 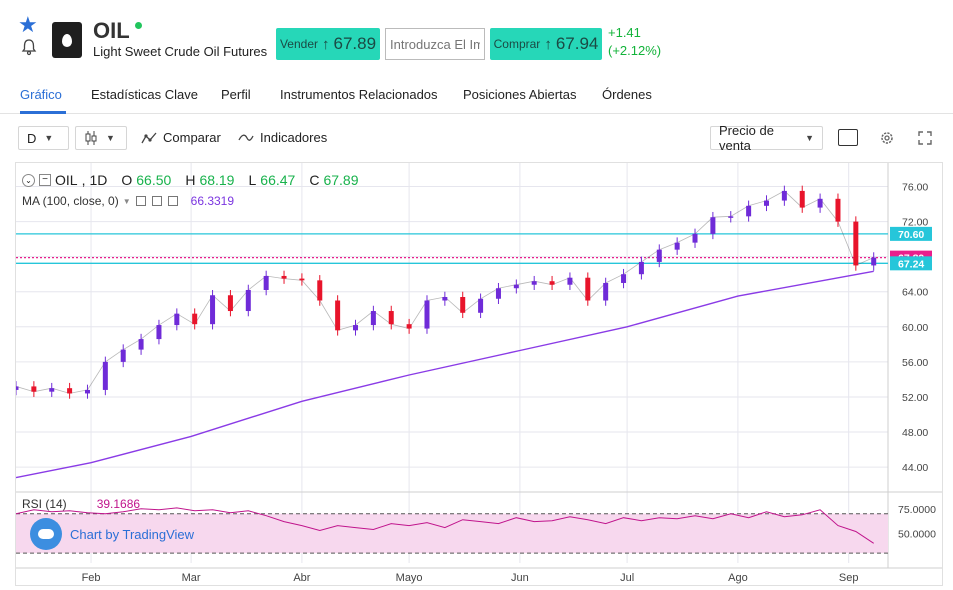 What do you see at coordinates (28, 24) in the screenshot?
I see `favorite-star-icon: ★` at bounding box center [28, 24].